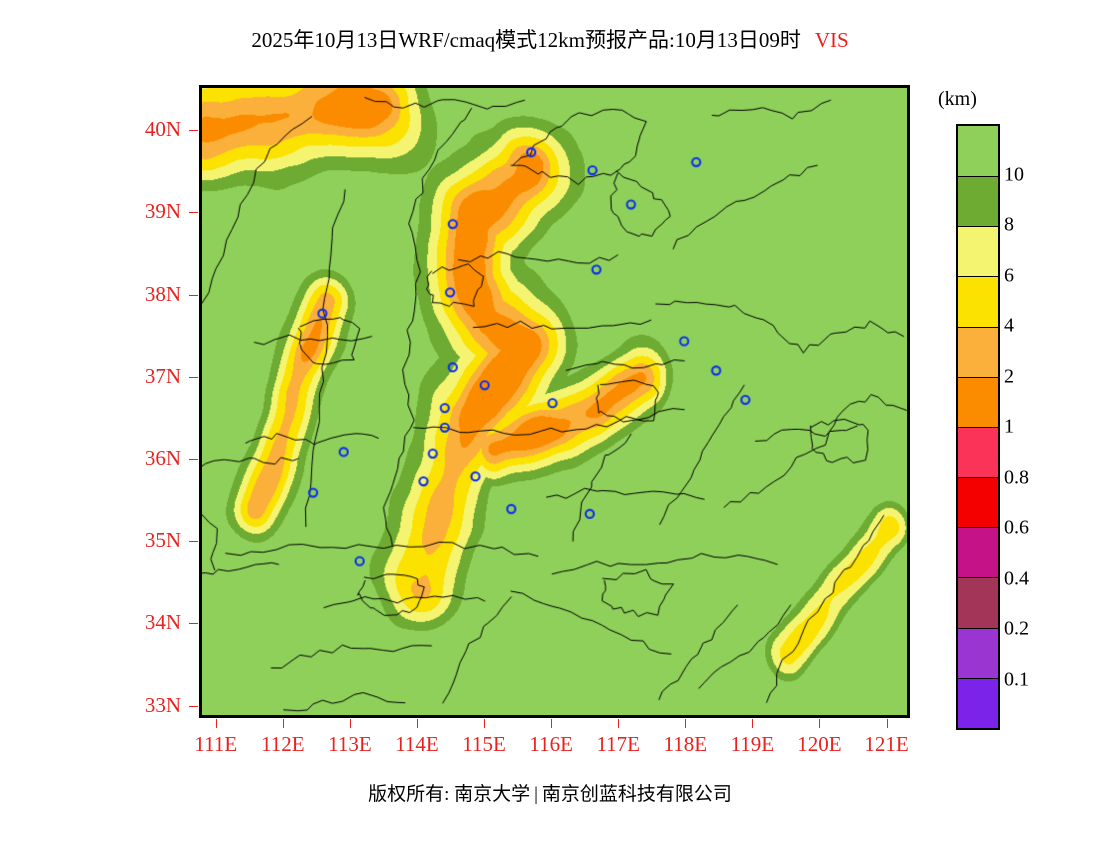 The width and height of the screenshot is (1100, 850). What do you see at coordinates (162, 375) in the screenshot?
I see `lat-axis-label: 37N` at bounding box center [162, 375].